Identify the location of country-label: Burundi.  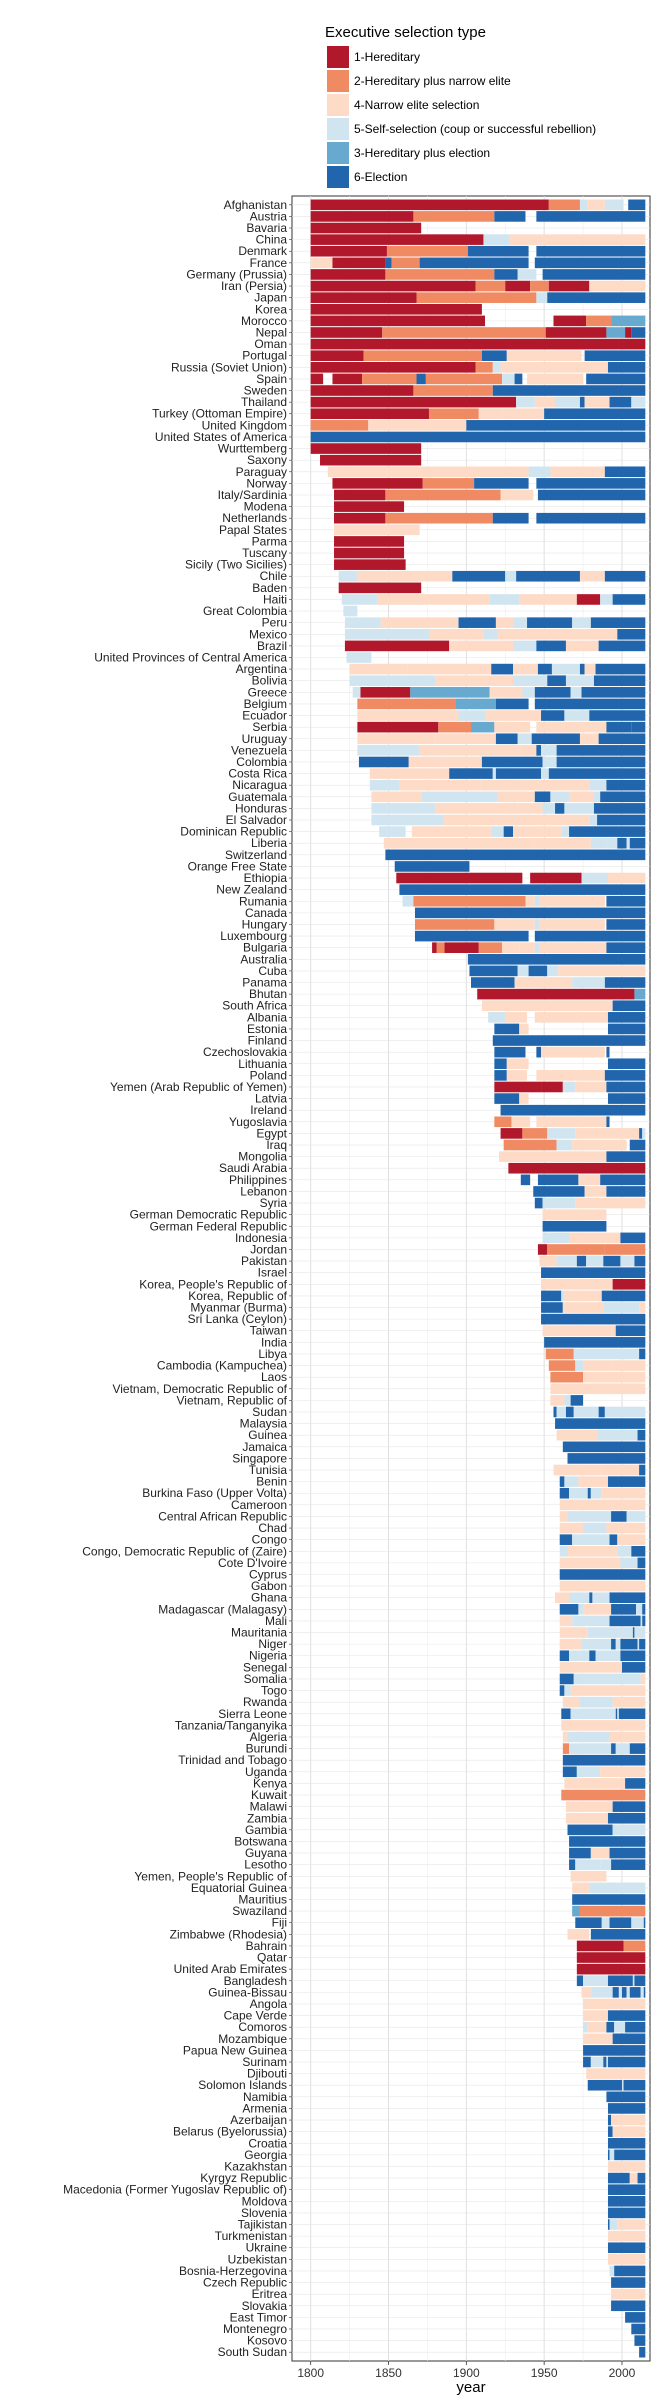
(266, 1749).